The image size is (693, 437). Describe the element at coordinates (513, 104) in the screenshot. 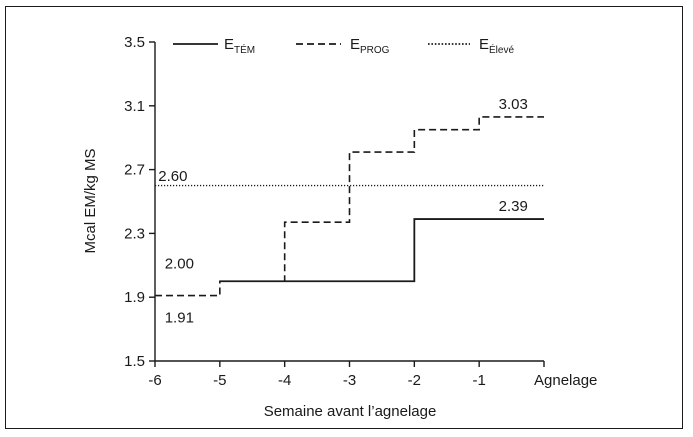

I see `data-label: 3.03` at that location.